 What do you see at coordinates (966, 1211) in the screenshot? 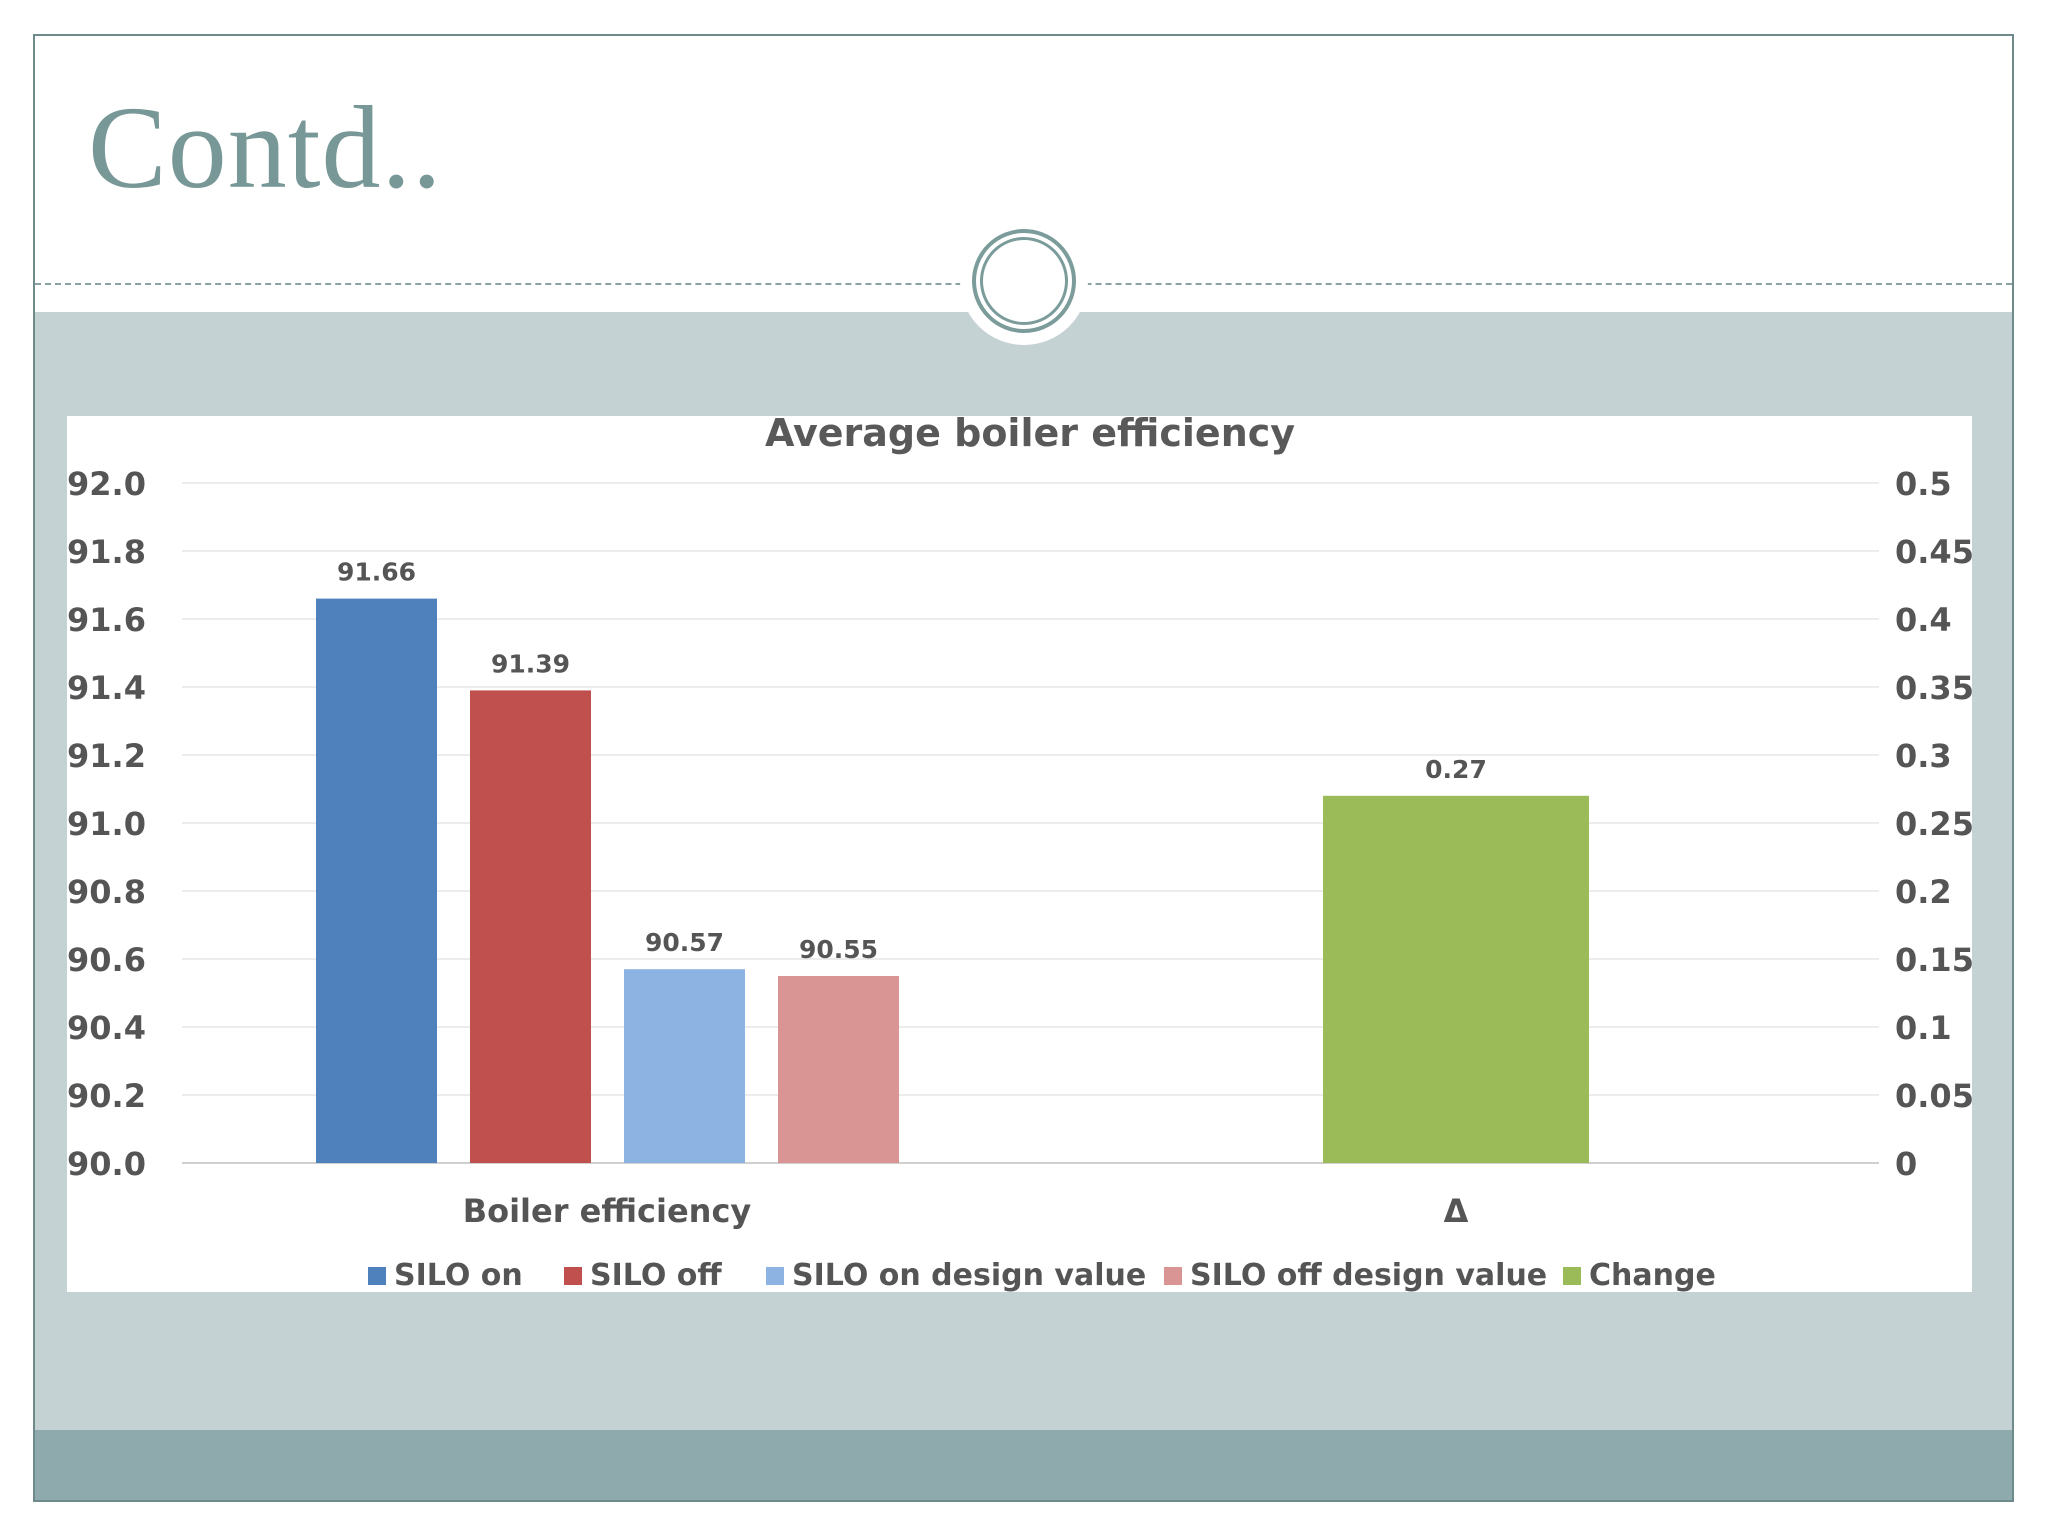
I see `category-labels: Boiler efficiency Δ` at bounding box center [966, 1211].